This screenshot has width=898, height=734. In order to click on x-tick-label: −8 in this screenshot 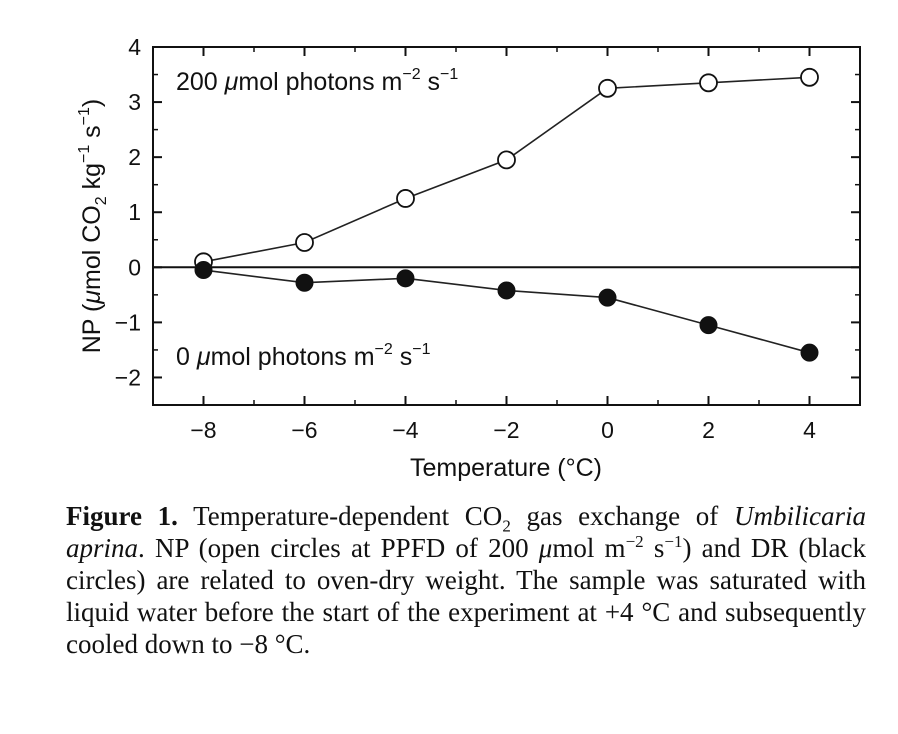, I will do `click(203, 430)`.